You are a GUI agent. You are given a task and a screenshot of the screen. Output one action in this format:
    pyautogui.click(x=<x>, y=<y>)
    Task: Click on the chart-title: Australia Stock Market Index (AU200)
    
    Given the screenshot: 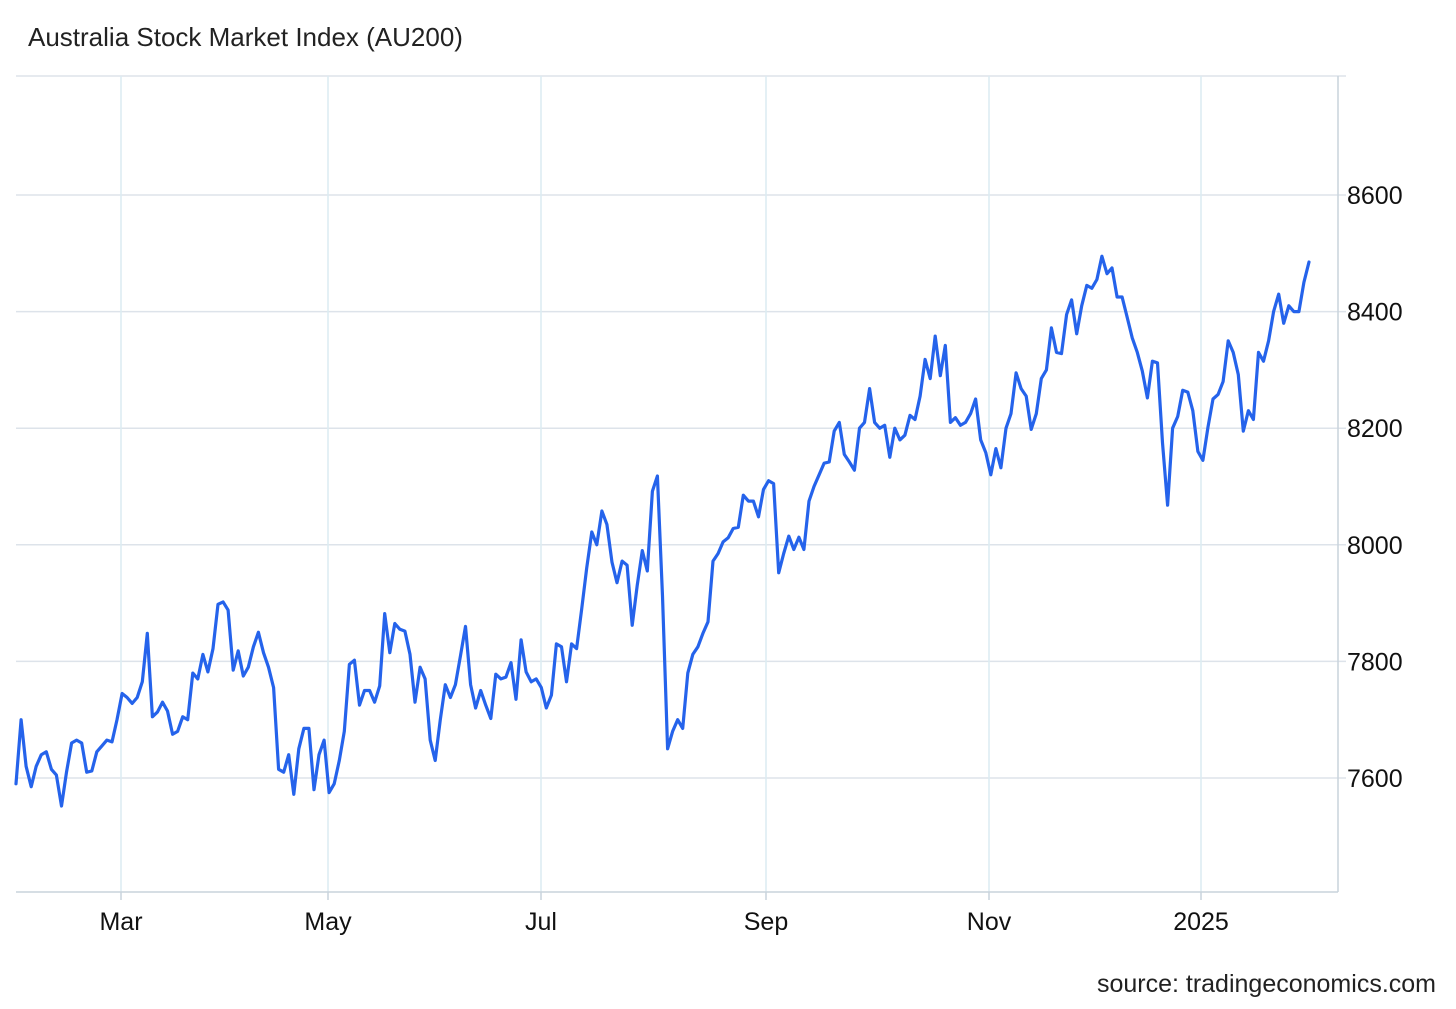 What is the action you would take?
    pyautogui.click(x=245, y=37)
    